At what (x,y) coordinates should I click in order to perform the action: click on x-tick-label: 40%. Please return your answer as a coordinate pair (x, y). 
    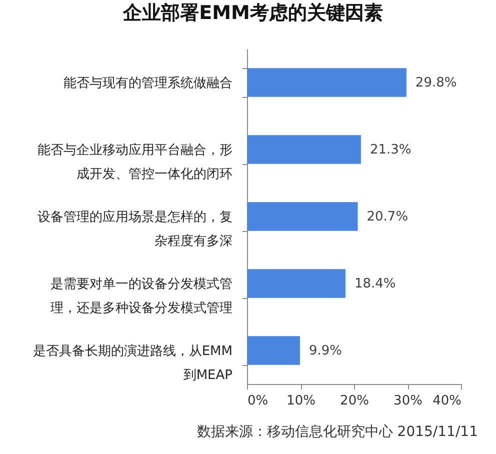
    Looking at the image, I should click on (447, 401).